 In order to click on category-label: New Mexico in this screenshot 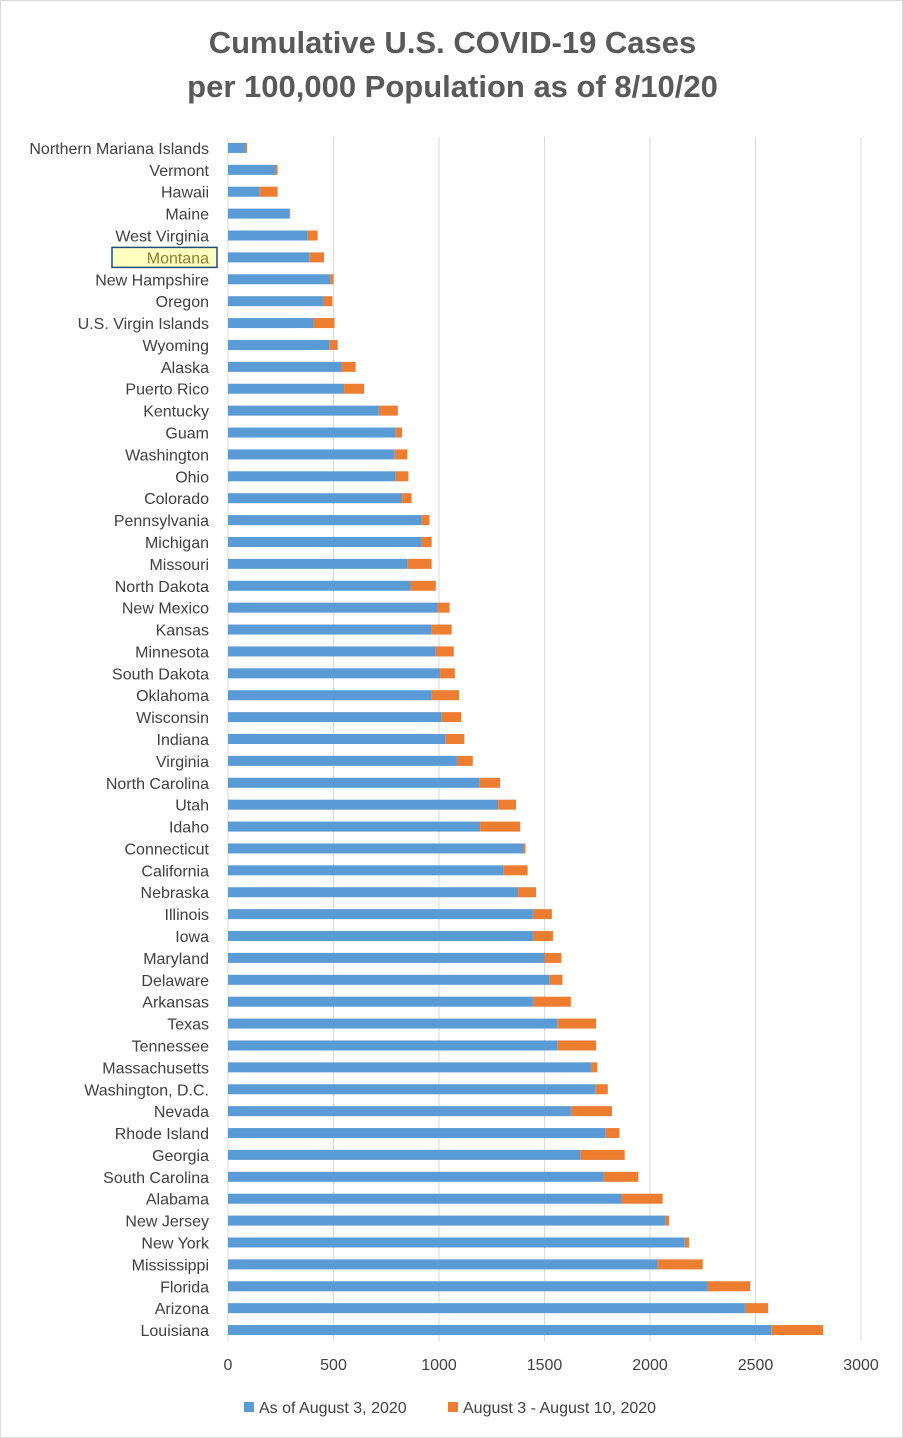, I will do `click(165, 609)`.